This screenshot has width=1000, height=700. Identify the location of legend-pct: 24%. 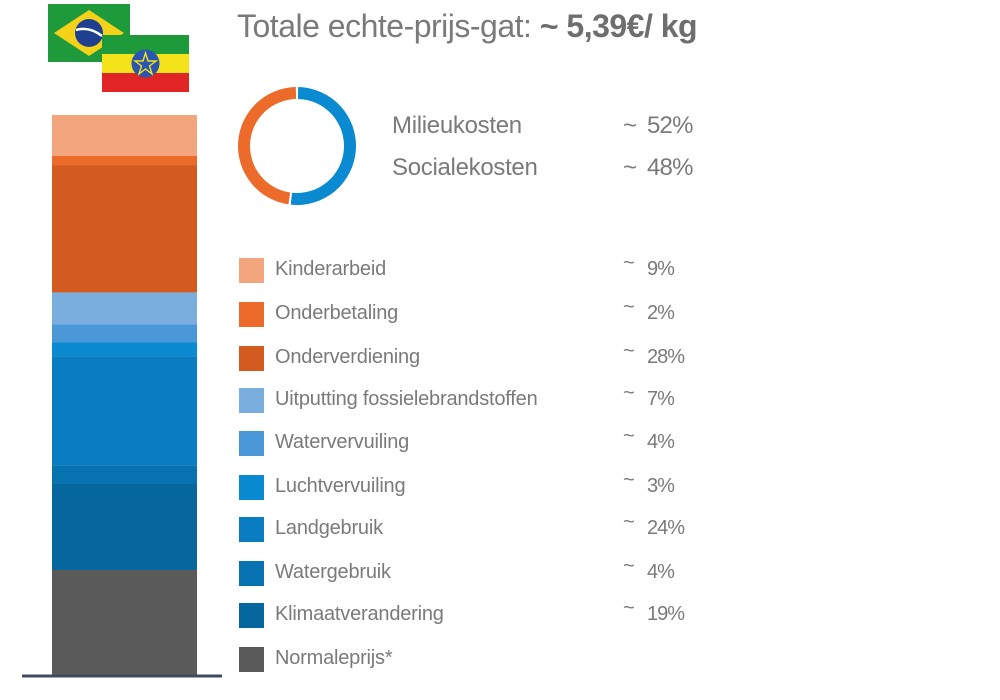
(666, 528).